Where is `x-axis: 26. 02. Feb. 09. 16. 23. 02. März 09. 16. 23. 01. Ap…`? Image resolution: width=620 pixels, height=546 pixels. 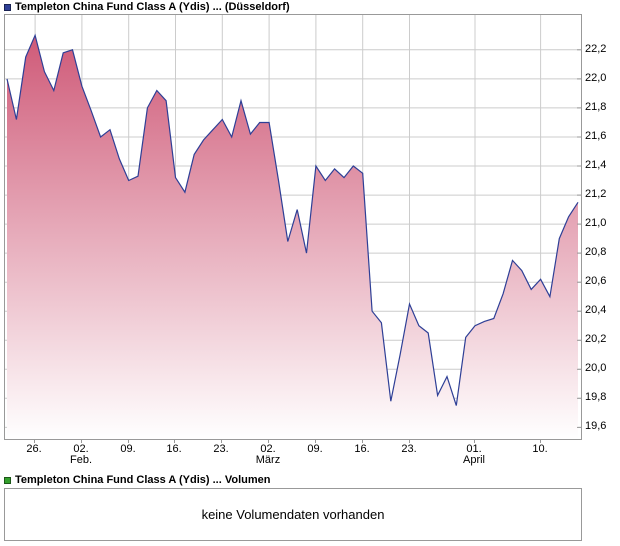
x-axis: 26. 02. Feb. 09. 16. 23. 02. März 09. 16. 23. 01. Ap… is located at coordinates (310, 454).